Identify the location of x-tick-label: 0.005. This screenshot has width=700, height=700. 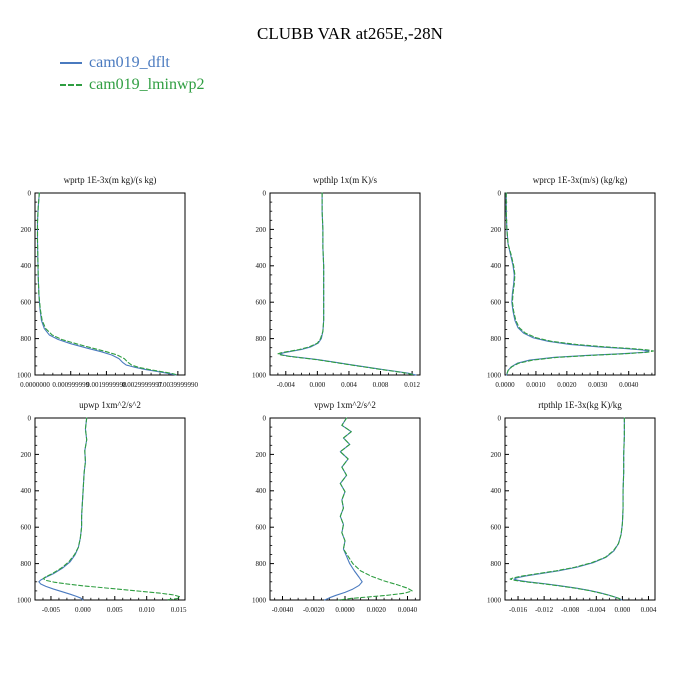
(115, 610).